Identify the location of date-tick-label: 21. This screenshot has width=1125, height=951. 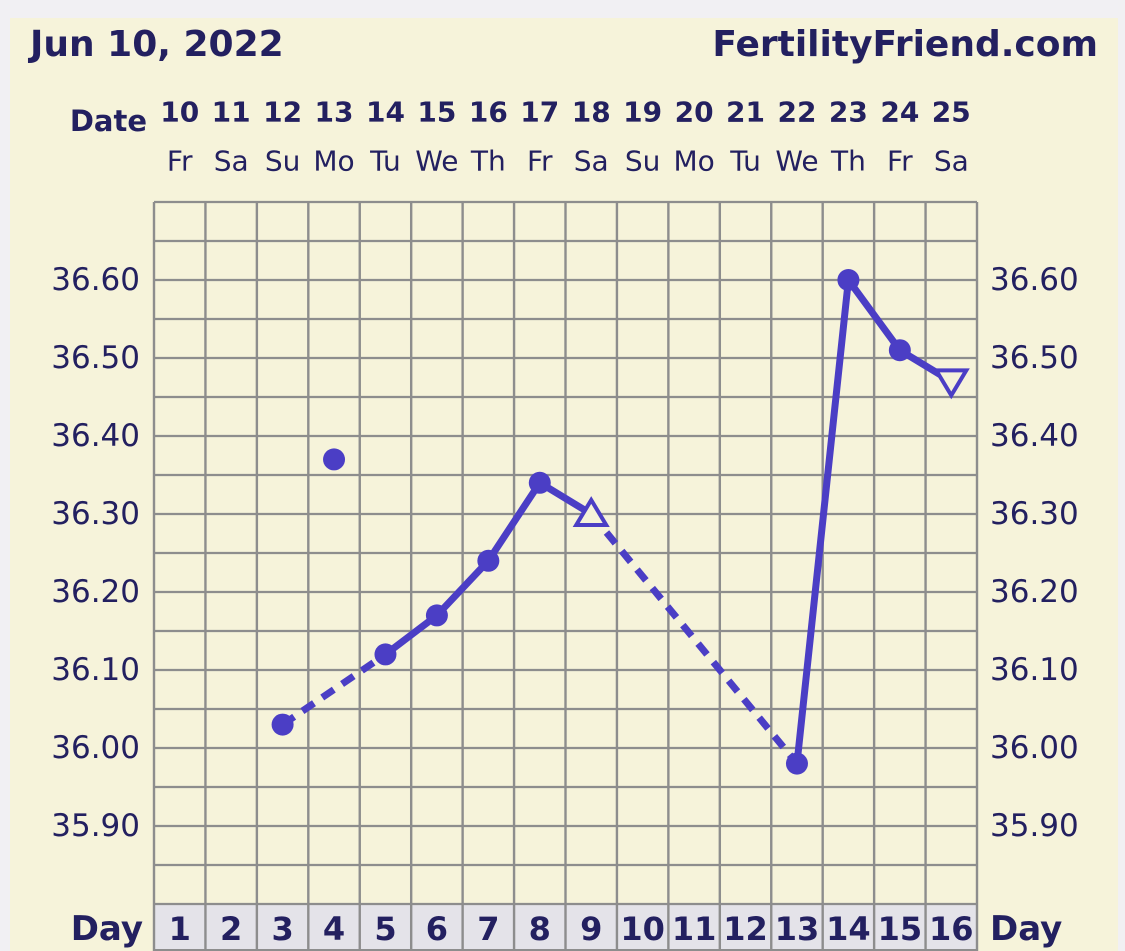
(745, 112).